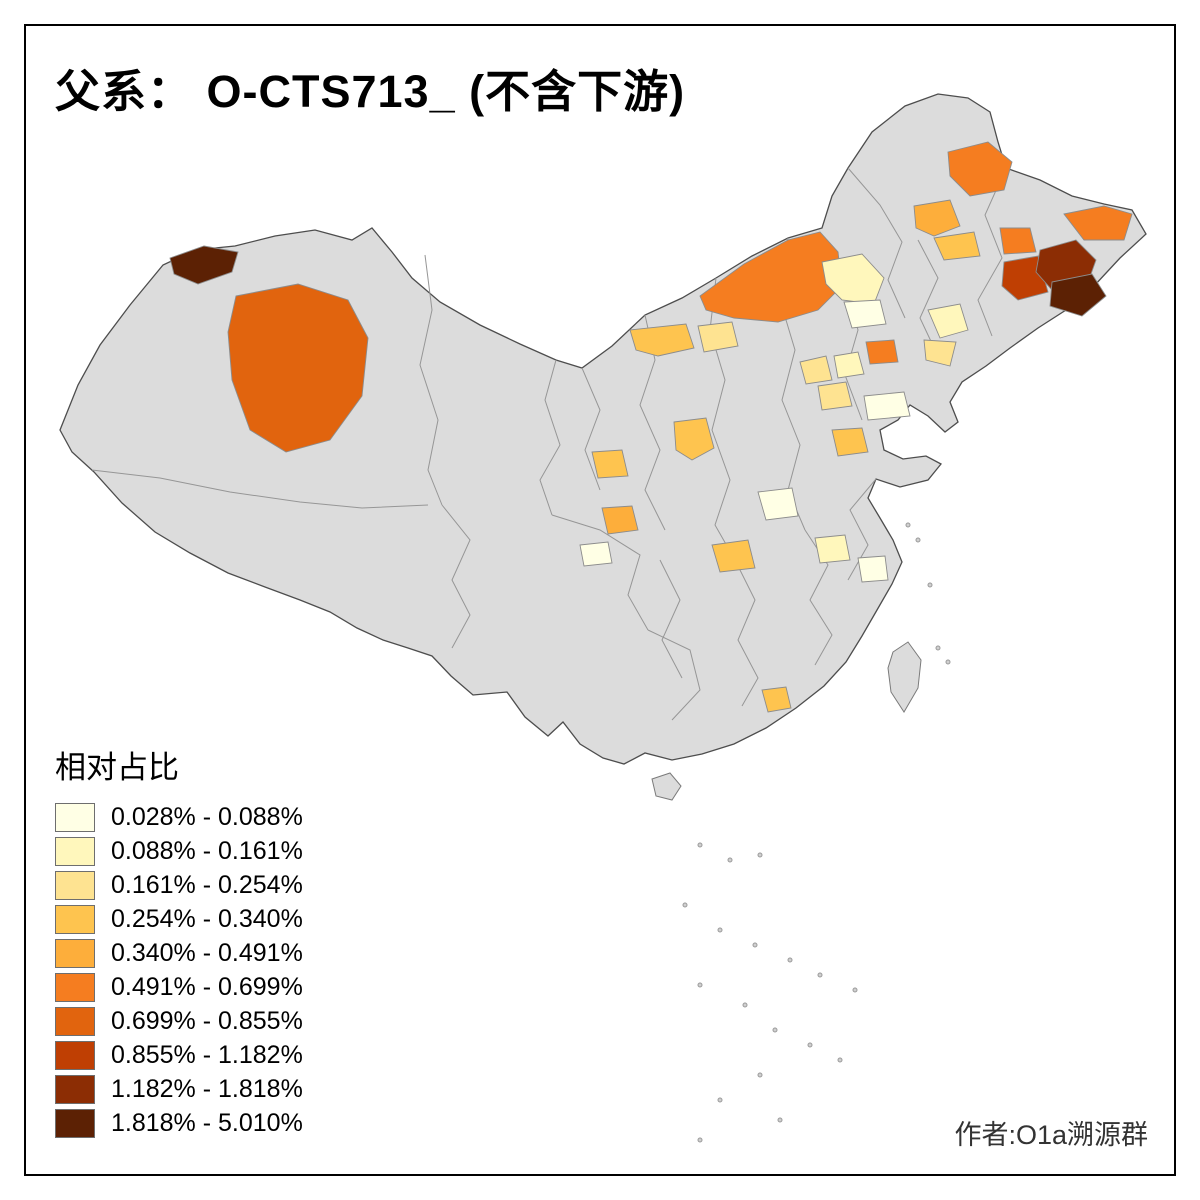 This screenshot has height=1200, width=1200. I want to click on taiwan-island, so click(904, 677).